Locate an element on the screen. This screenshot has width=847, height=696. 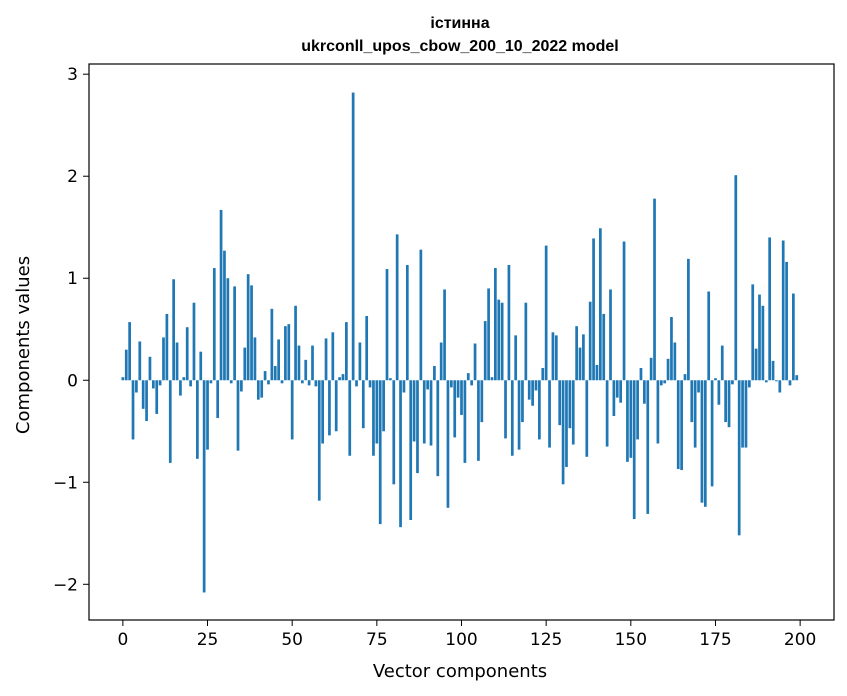
x-tick-label: 175 is located at coordinates (715, 640).